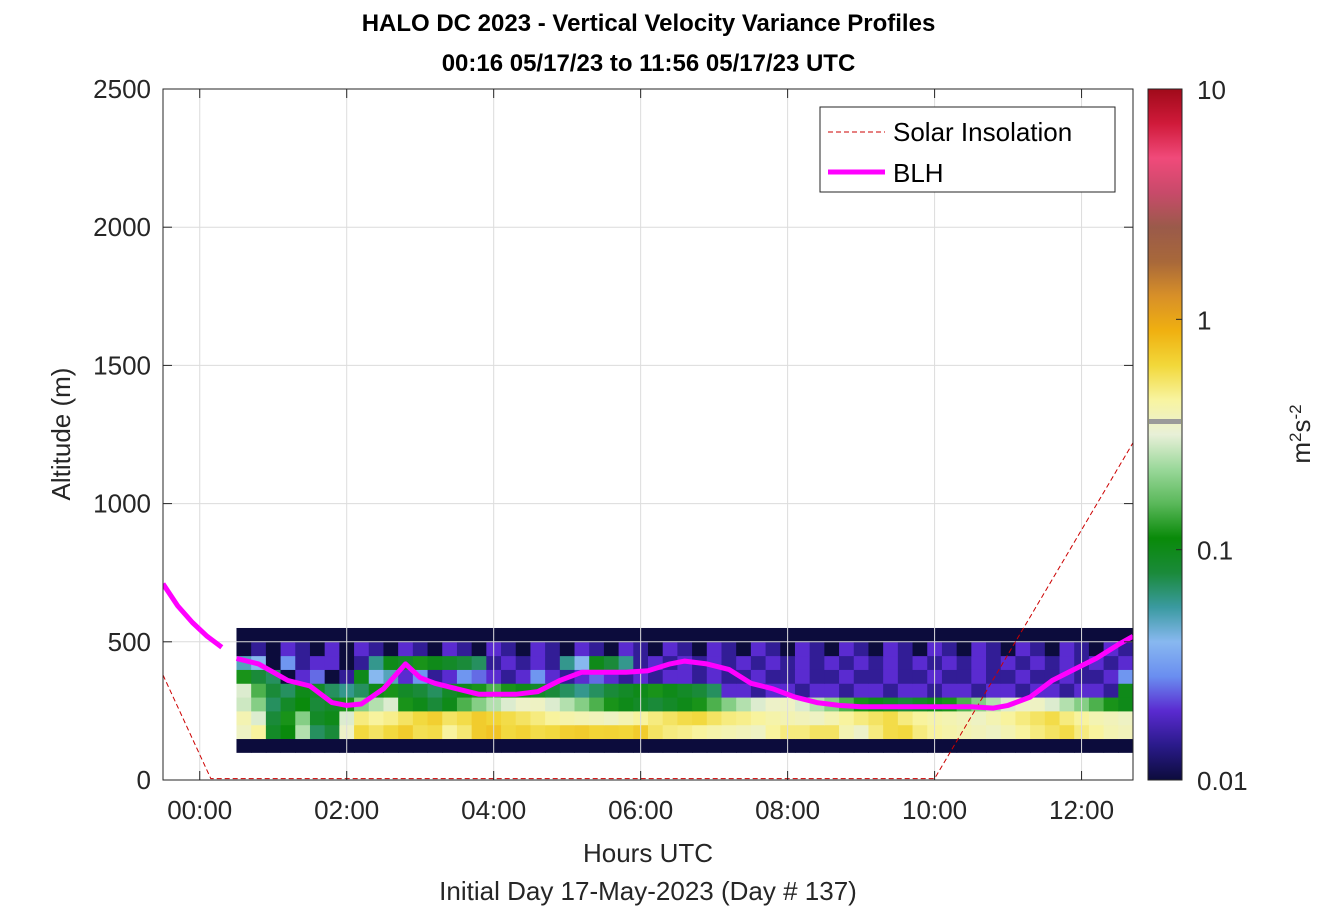 Image resolution: width=1343 pixels, height=911 pixels. What do you see at coordinates (1215, 551) in the screenshot?
I see `colorbar-tick-label: 0.1` at bounding box center [1215, 551].